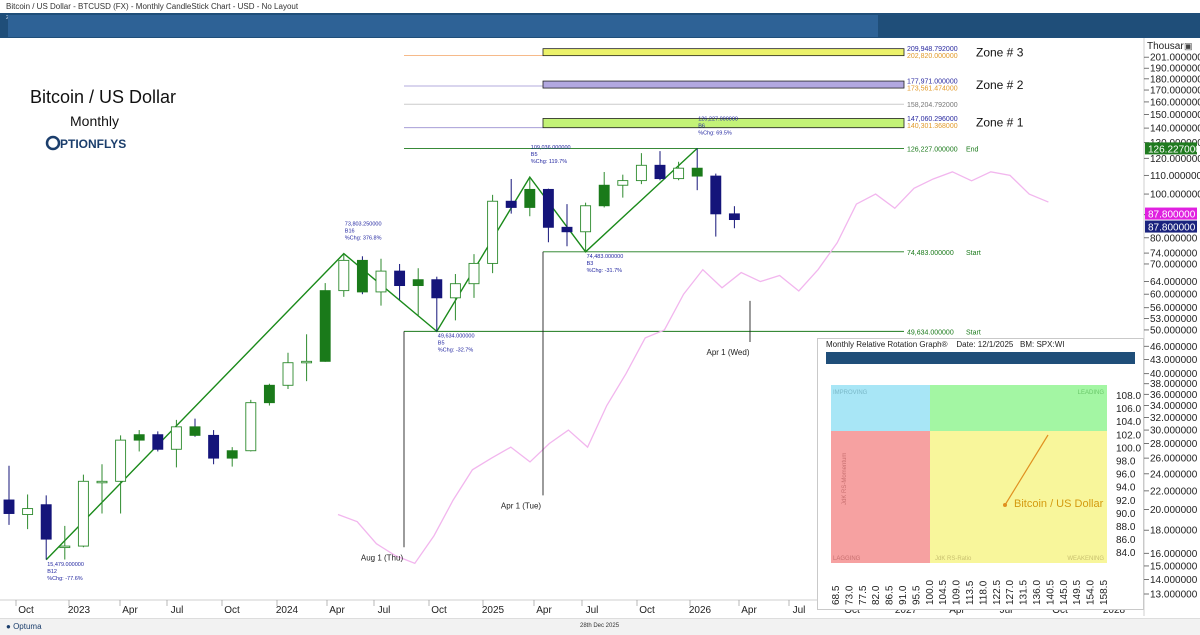 The width and height of the screenshot is (1200, 635). I want to click on y-axis-area, so click(1172, 328).